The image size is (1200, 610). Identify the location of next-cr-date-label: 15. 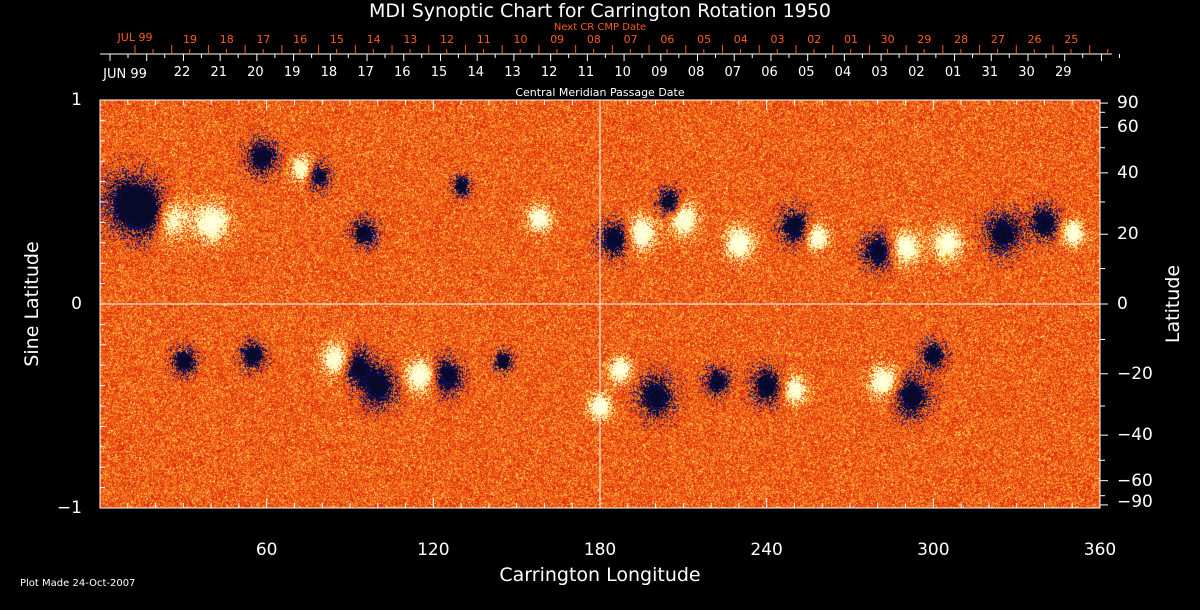
(336, 39).